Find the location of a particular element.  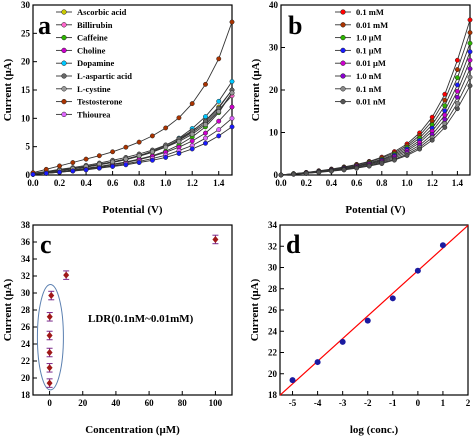

y-tick-label: 38 is located at coordinates (26, 225).